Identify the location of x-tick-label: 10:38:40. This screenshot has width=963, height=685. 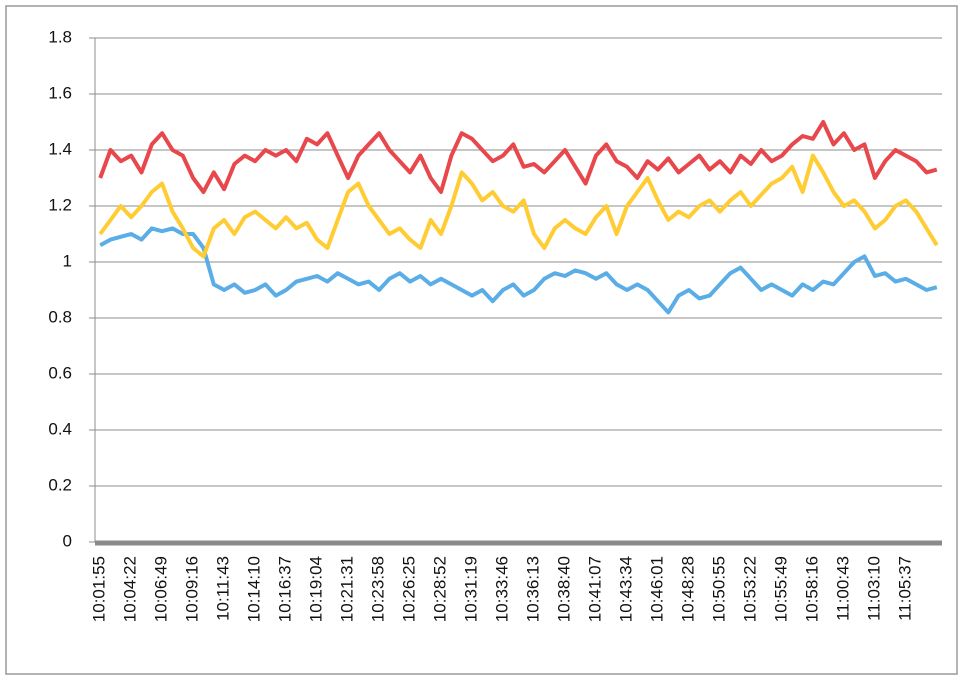
(563, 589).